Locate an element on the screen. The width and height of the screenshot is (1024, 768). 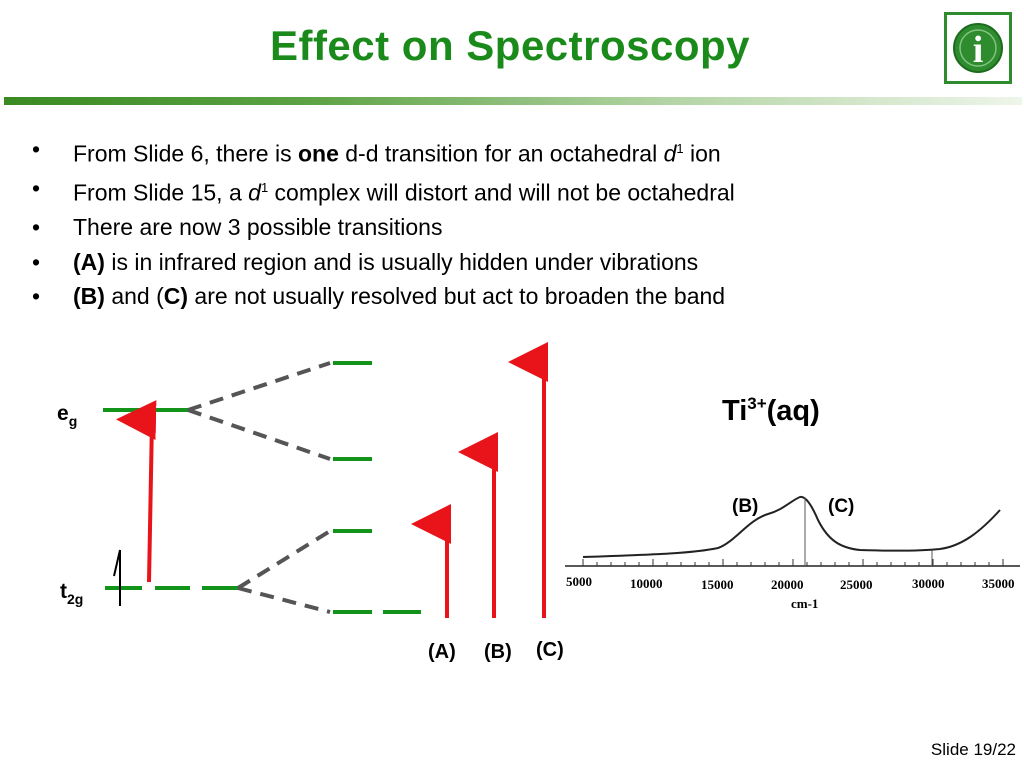
split-levels is located at coordinates (377, 487).